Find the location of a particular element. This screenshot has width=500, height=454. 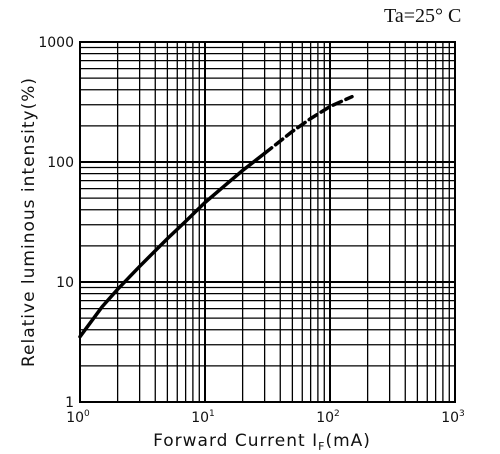

y-tick-label: 10 is located at coordinates (65, 283).